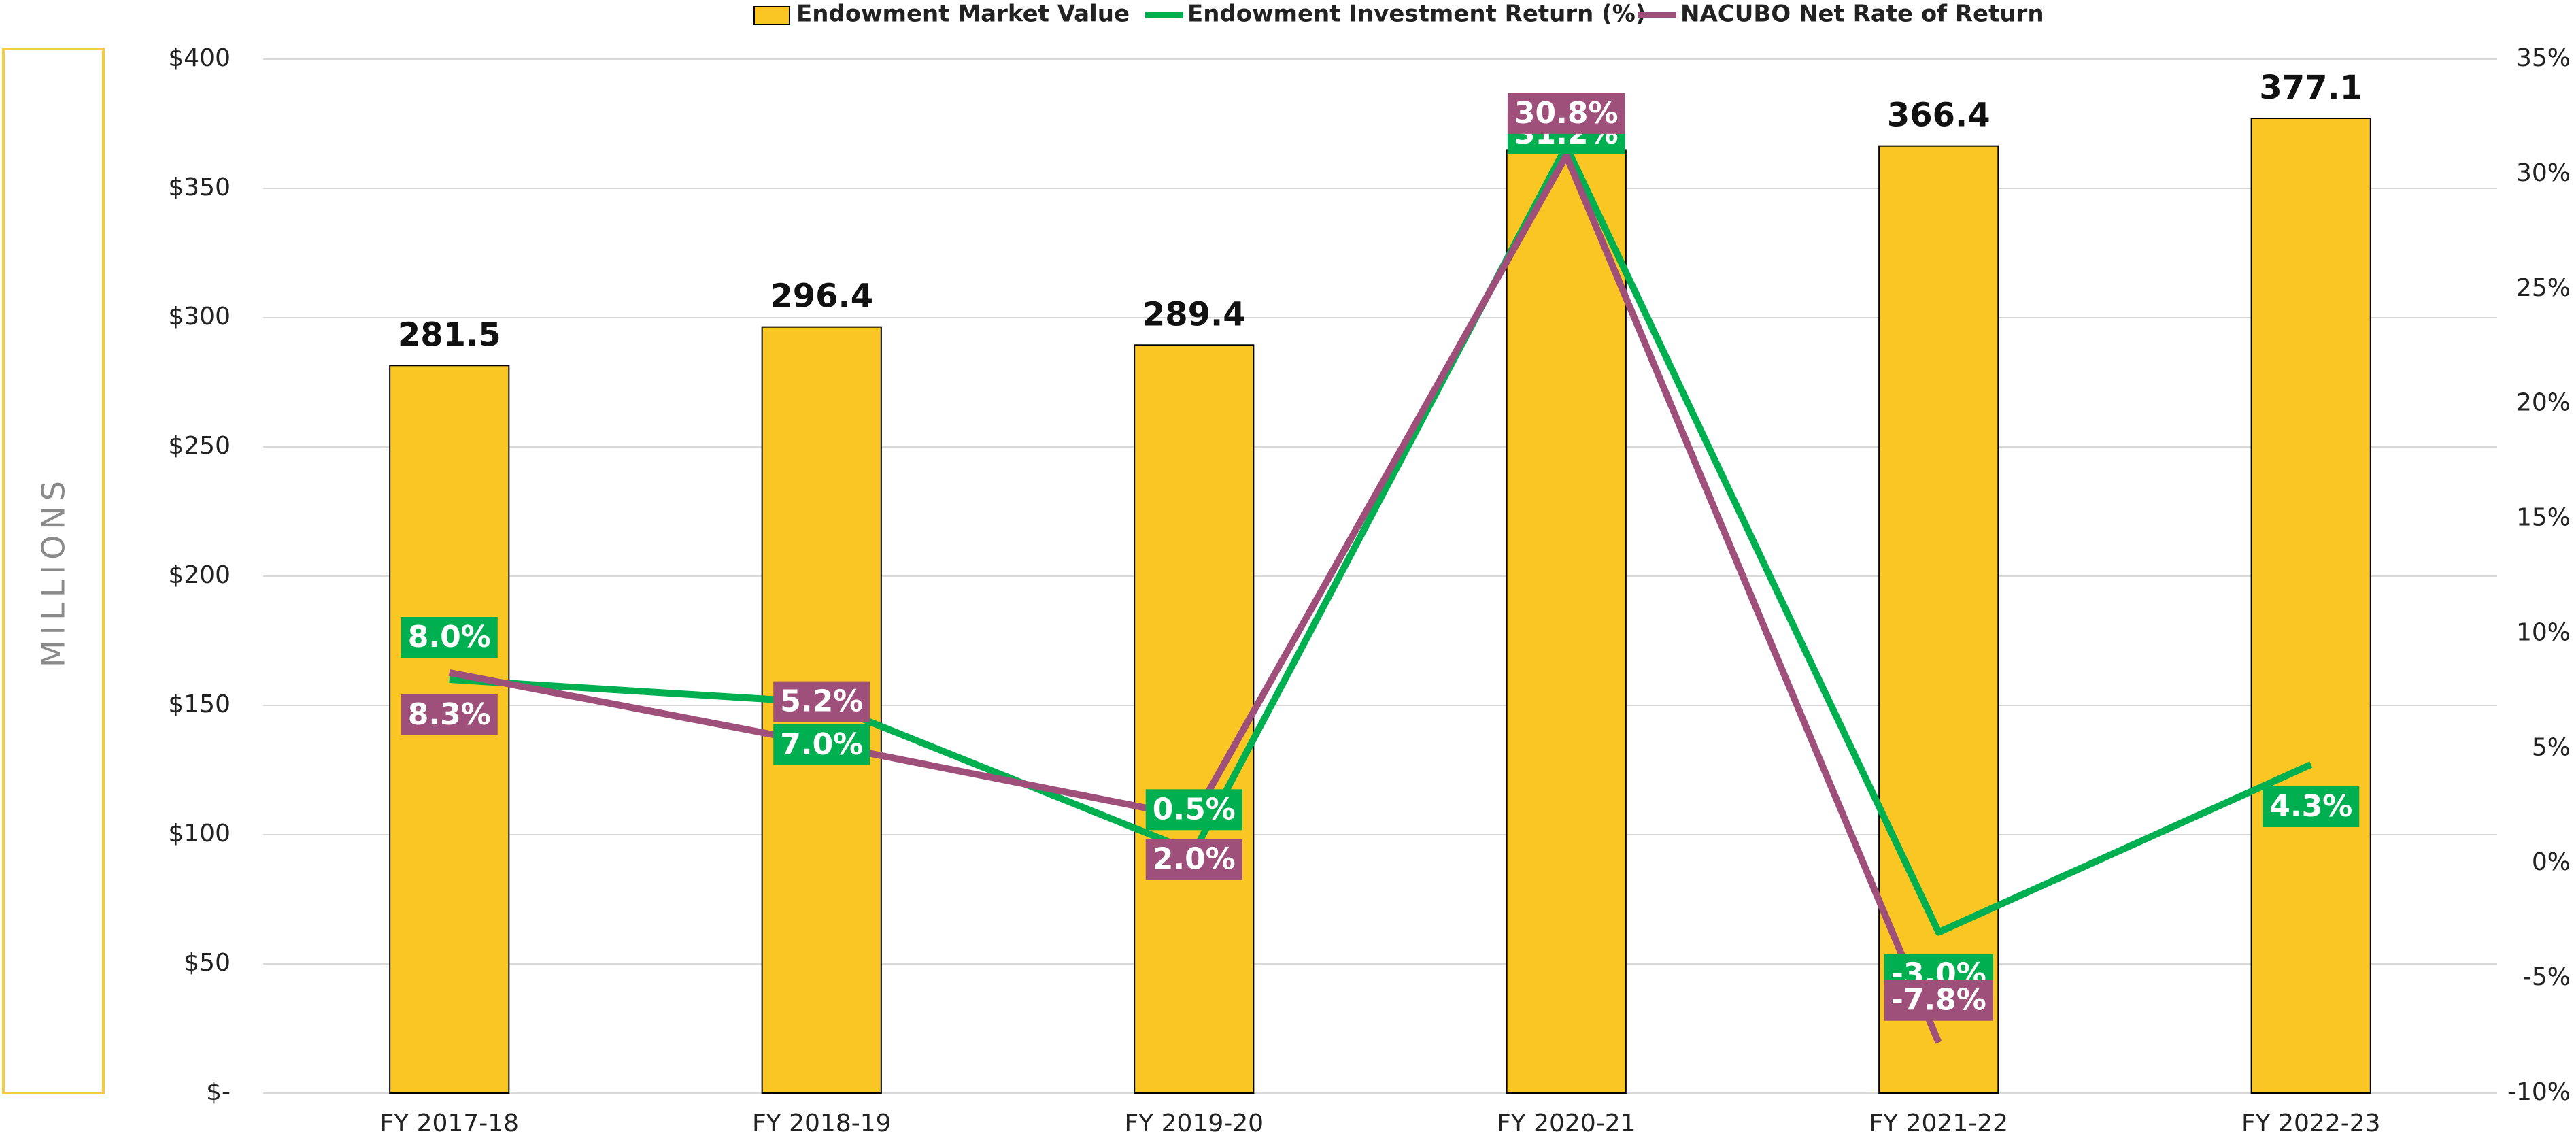 The width and height of the screenshot is (2576, 1138). What do you see at coordinates (2543, 58) in the screenshot?
I see `y2-tick-label: 35%` at bounding box center [2543, 58].